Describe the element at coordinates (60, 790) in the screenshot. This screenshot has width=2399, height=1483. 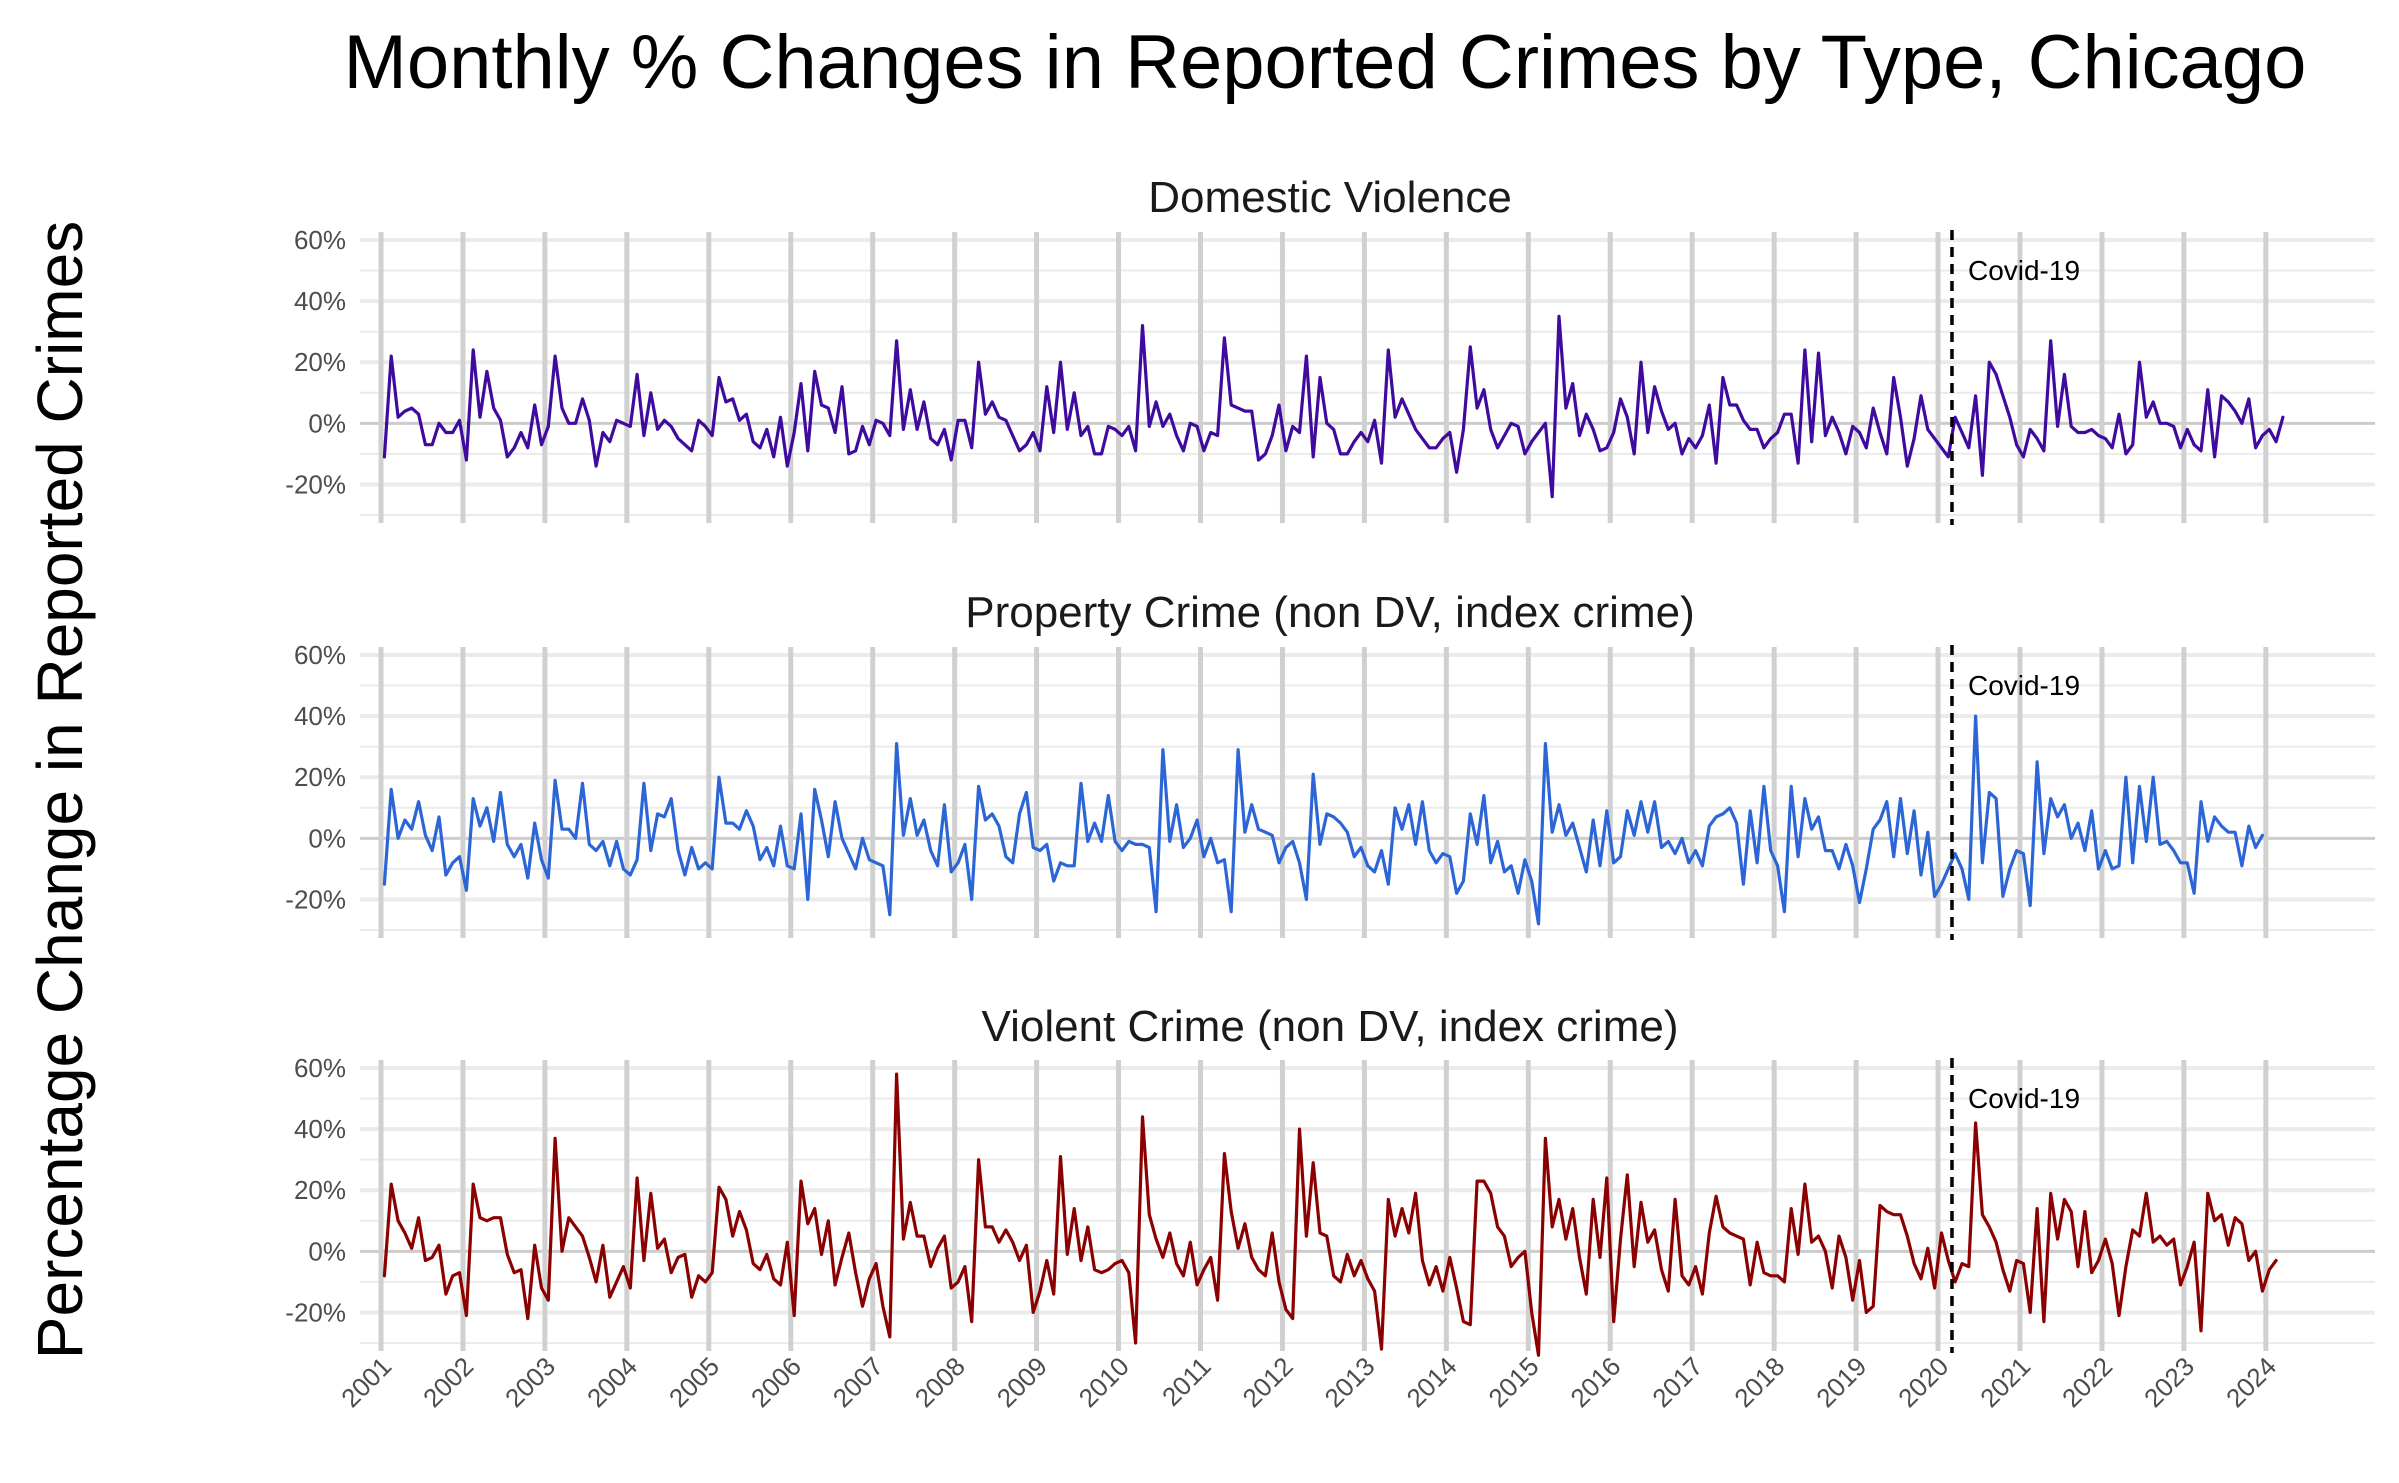
I see `y-axis-label: Percentage Change in Reported Crimes` at that location.